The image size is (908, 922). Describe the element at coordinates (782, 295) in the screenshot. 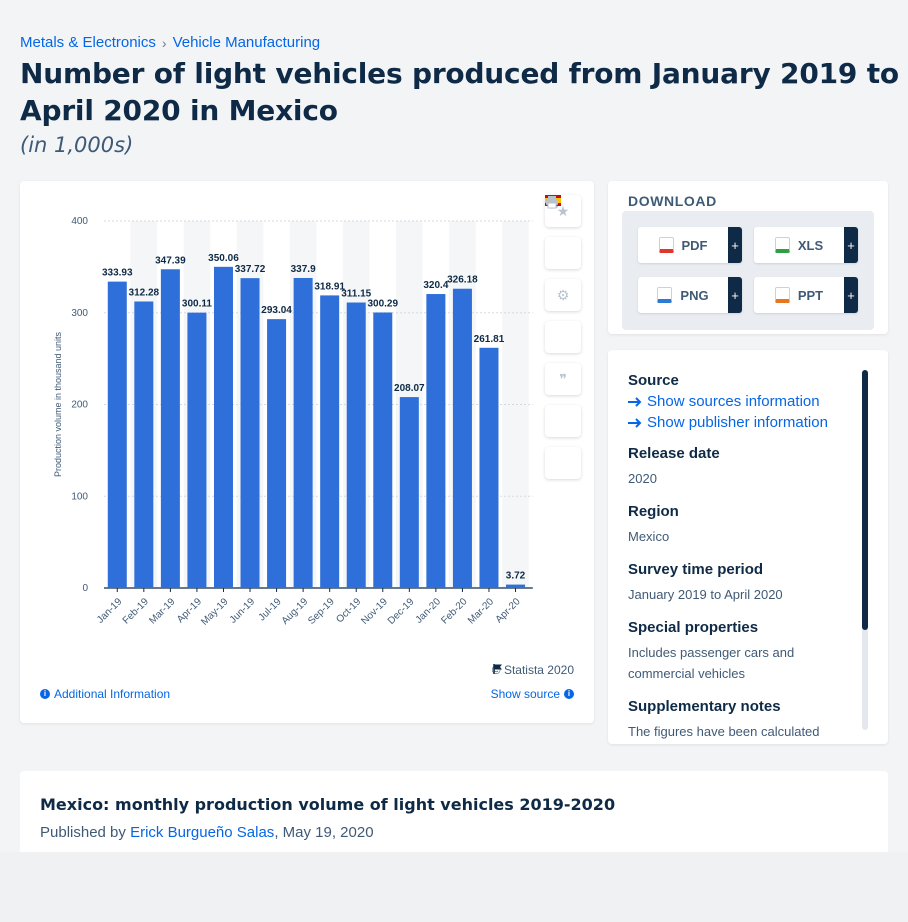

I see `ppt-file-icon` at that location.